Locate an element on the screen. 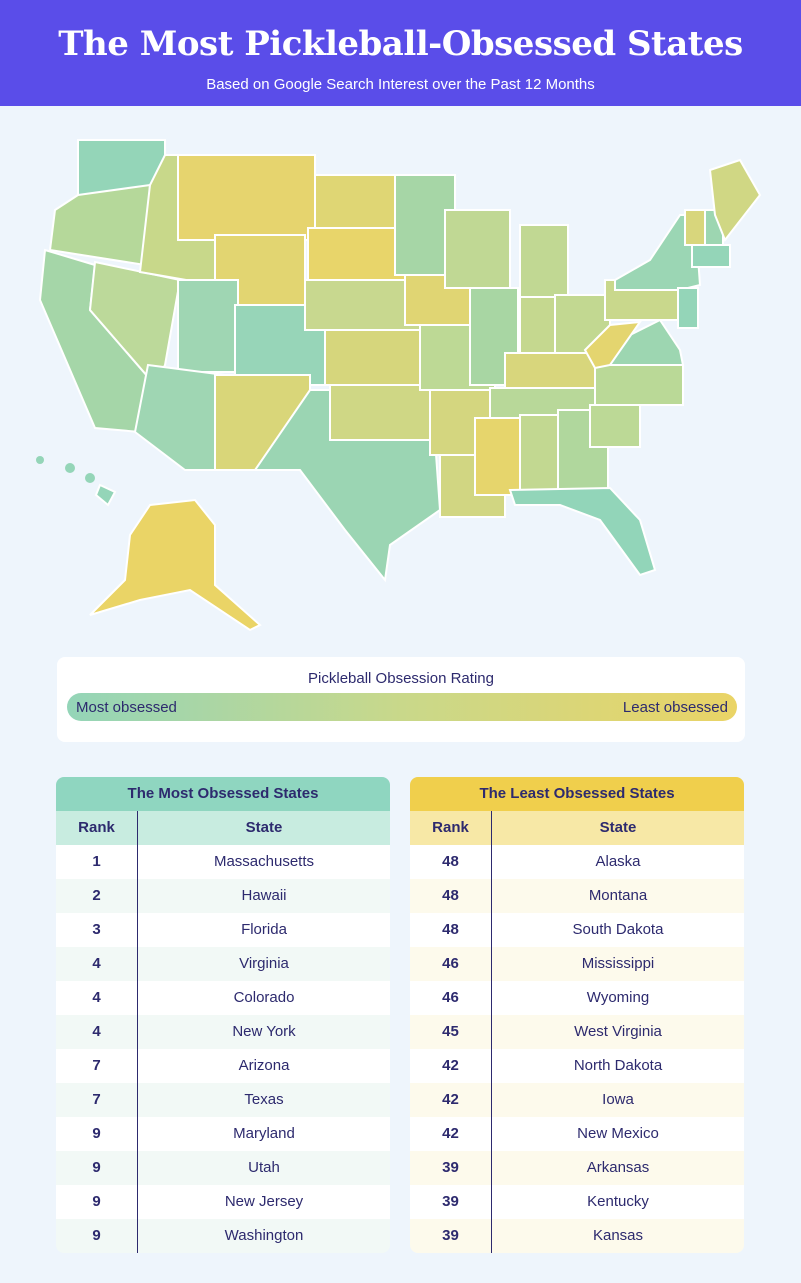 The width and height of the screenshot is (801, 1283). state: Arkansas is located at coordinates (618, 1167).